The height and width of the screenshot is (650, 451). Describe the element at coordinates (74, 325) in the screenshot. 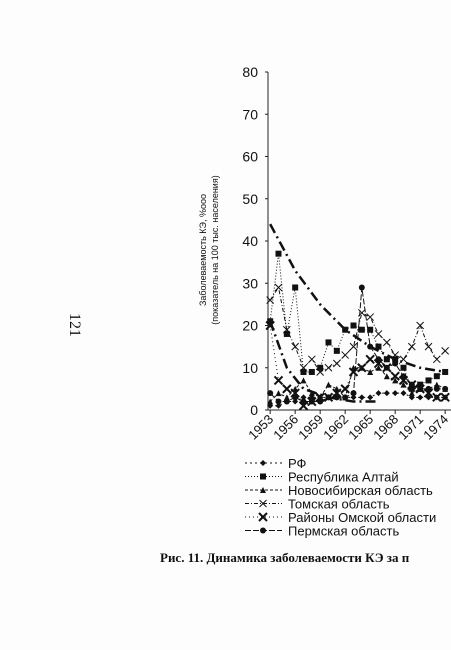

I see `page-number: 121` at that location.